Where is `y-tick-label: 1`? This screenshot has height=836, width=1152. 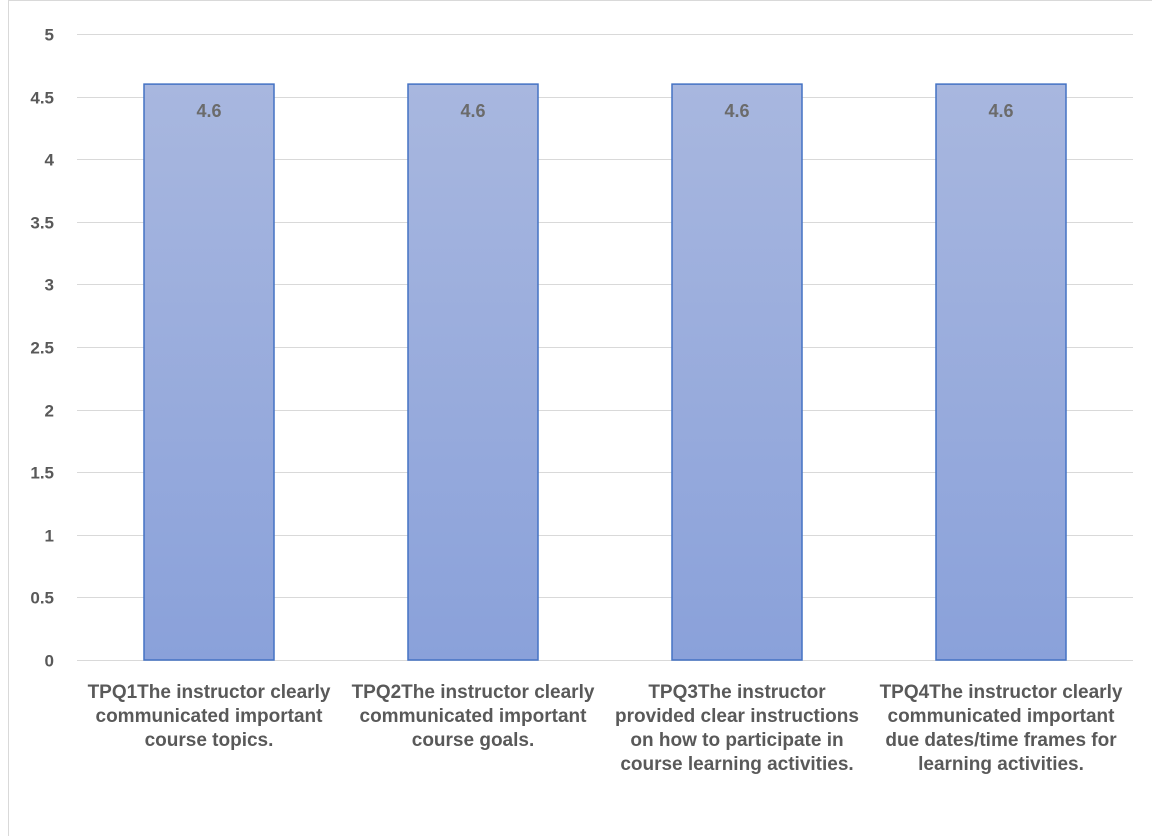 y-tick-label: 1 is located at coordinates (49, 536).